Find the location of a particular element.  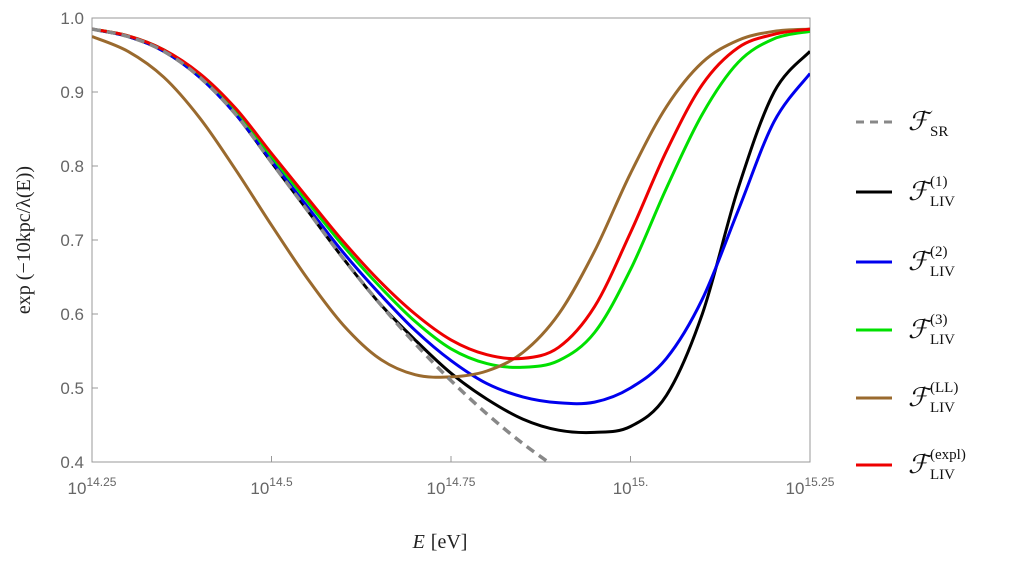

x-tick-label: 1015.25 is located at coordinates (810, 486).